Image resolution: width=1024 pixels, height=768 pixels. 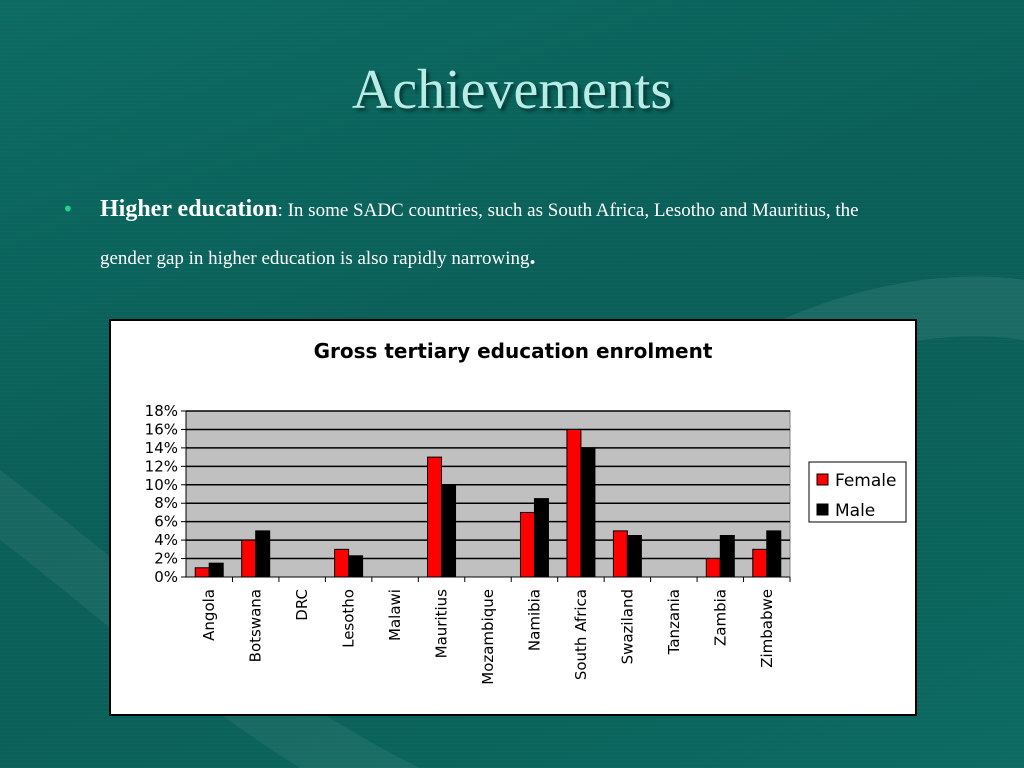 What do you see at coordinates (488, 494) in the screenshot?
I see `plot-area` at bounding box center [488, 494].